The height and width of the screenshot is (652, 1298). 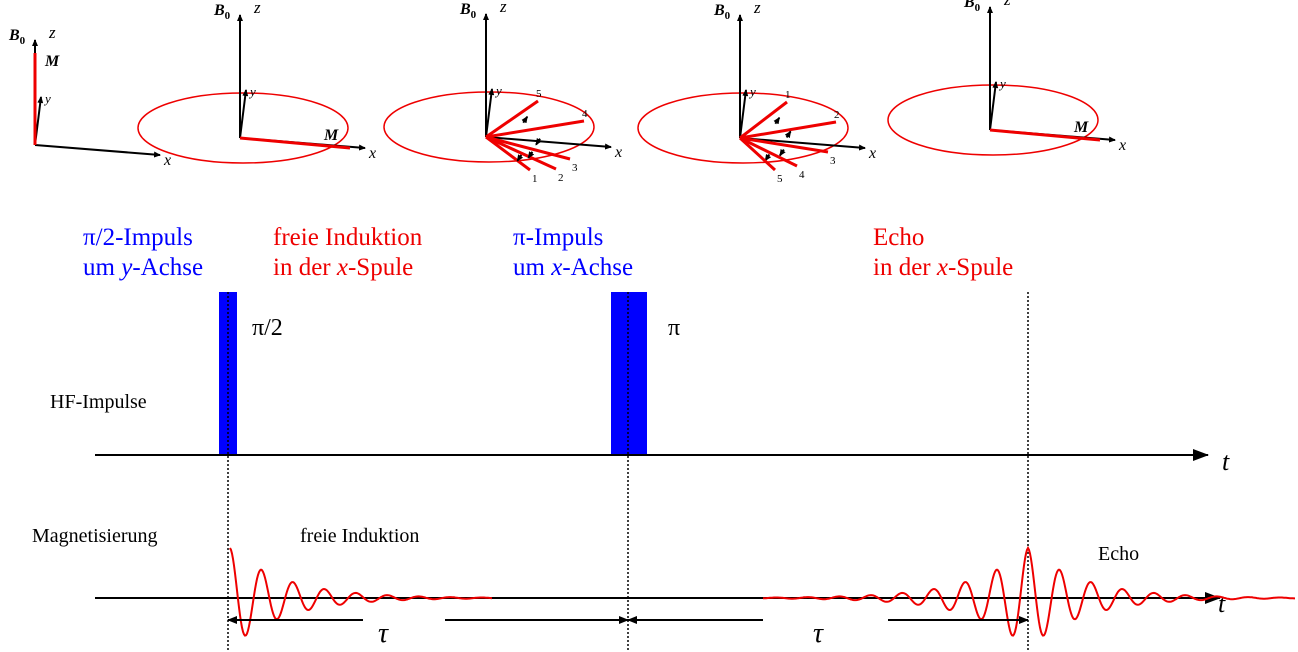 What do you see at coordinates (1118, 554) in the screenshot?
I see `echo-label: Echo` at bounding box center [1118, 554].